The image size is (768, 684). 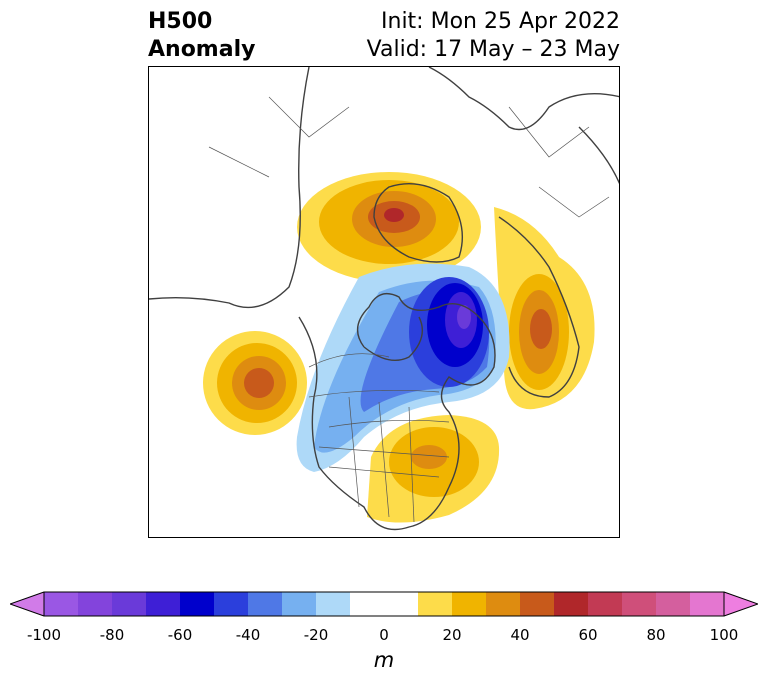 What do you see at coordinates (500, 21) in the screenshot?
I see `init-date: Init: Mon 25 Apr 2022` at bounding box center [500, 21].